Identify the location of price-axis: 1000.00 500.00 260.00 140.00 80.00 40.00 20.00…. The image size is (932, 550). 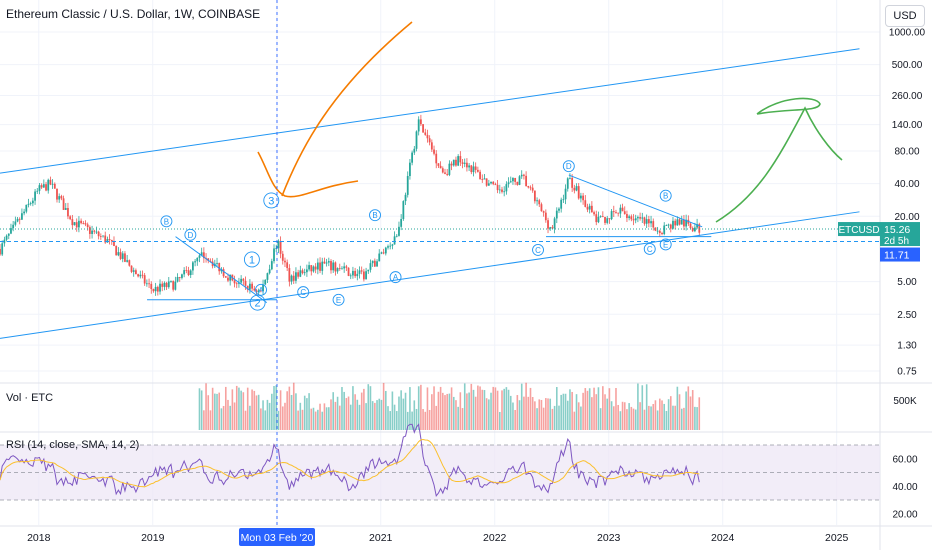
(907, 274).